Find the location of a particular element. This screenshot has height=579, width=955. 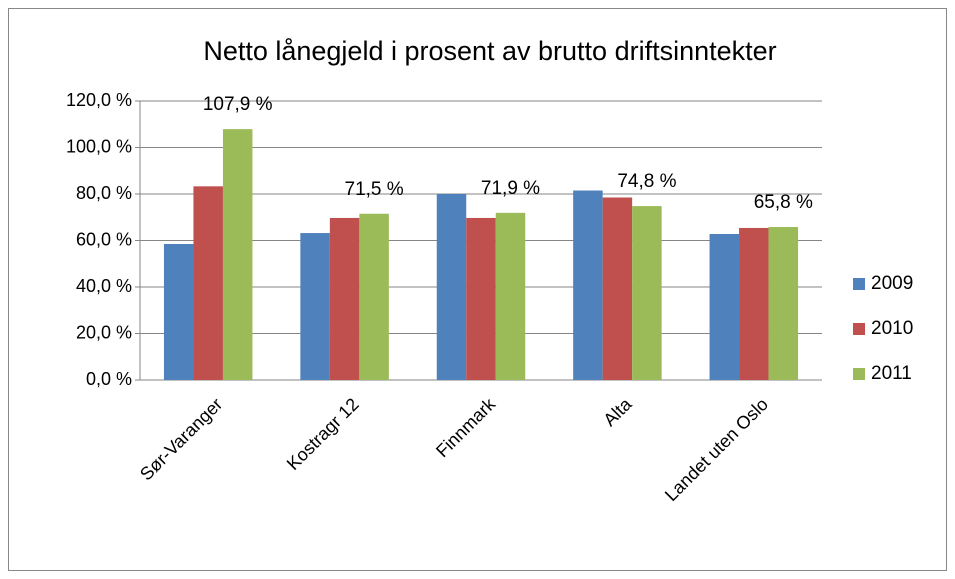

y-tick-label: 80,0 % is located at coordinates (104, 193).